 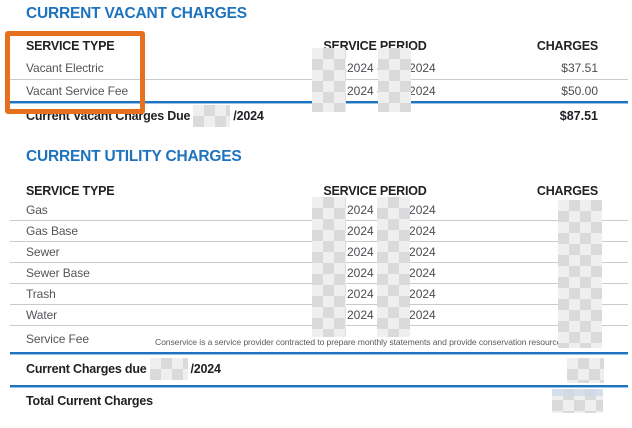 What do you see at coordinates (579, 67) in the screenshot?
I see `charge-cell: $37.51` at bounding box center [579, 67].